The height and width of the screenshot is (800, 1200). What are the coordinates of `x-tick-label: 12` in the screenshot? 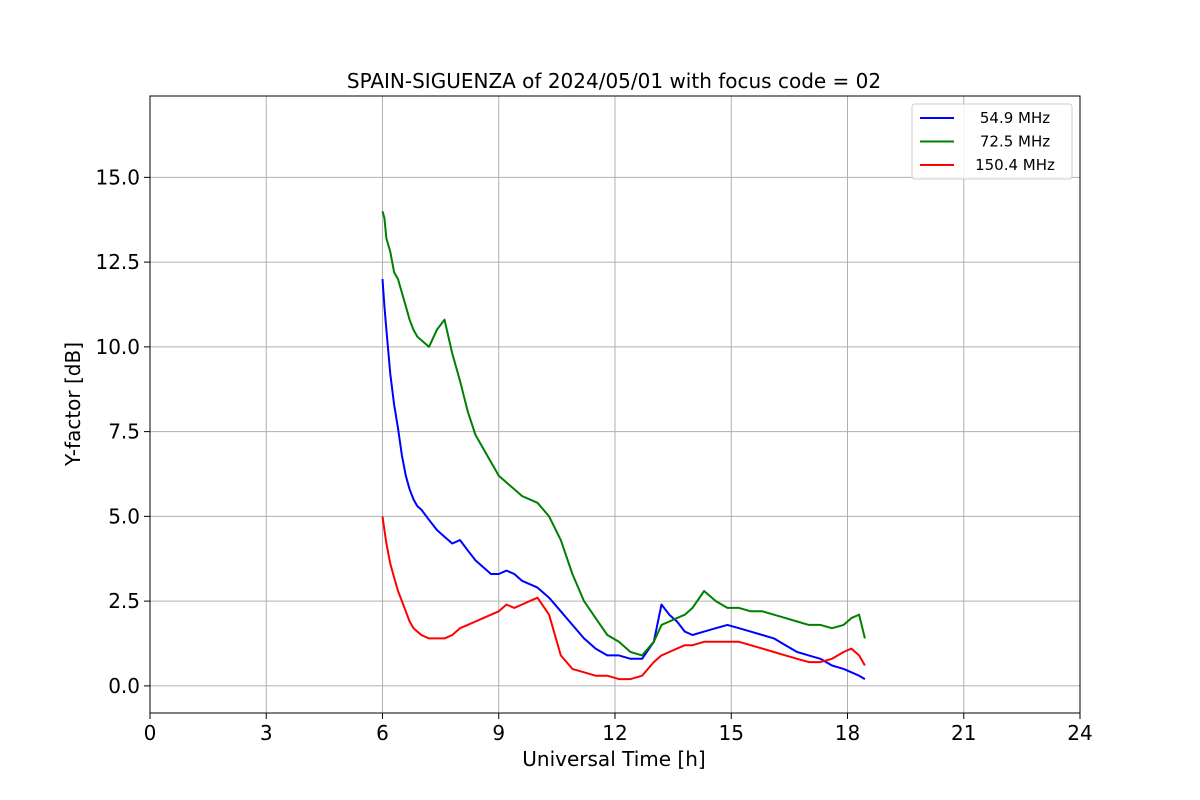 It's located at (614, 733).